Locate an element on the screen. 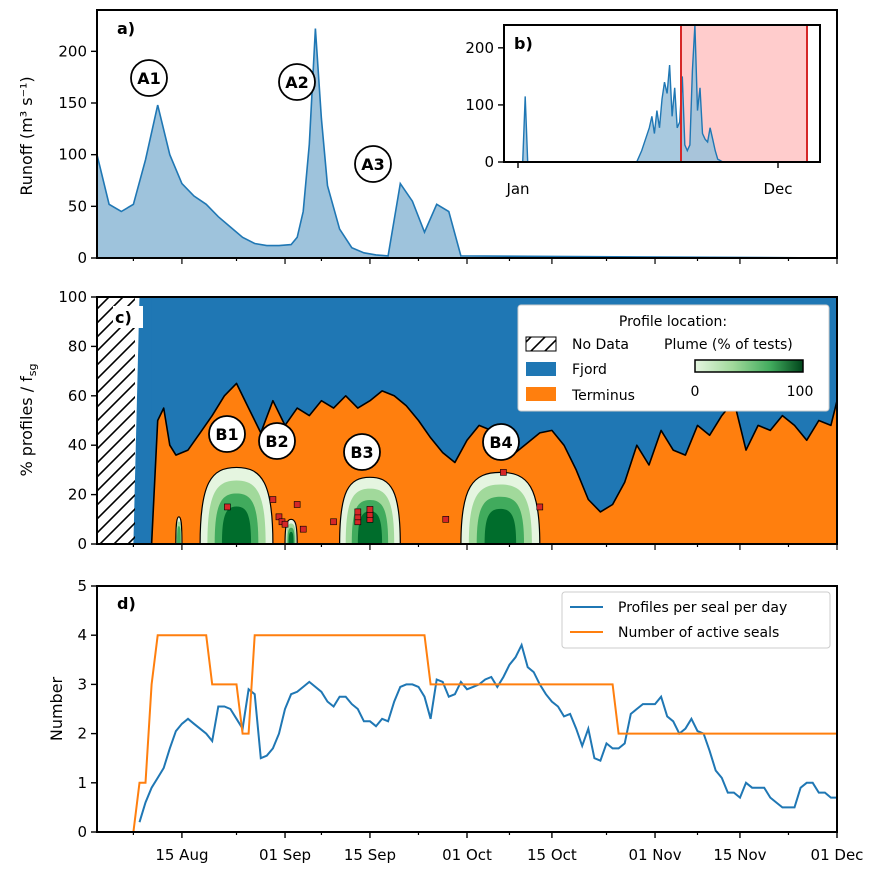 This screenshot has height=869, width=873. no-data-hatch is located at coordinates (116, 420).